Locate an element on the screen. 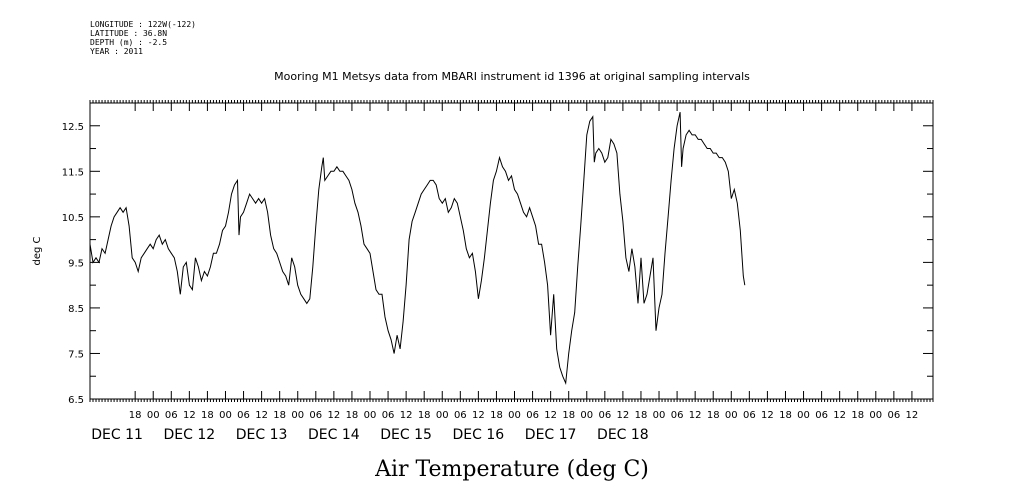  y-tick-label: 9.5 is located at coordinates (76, 263).